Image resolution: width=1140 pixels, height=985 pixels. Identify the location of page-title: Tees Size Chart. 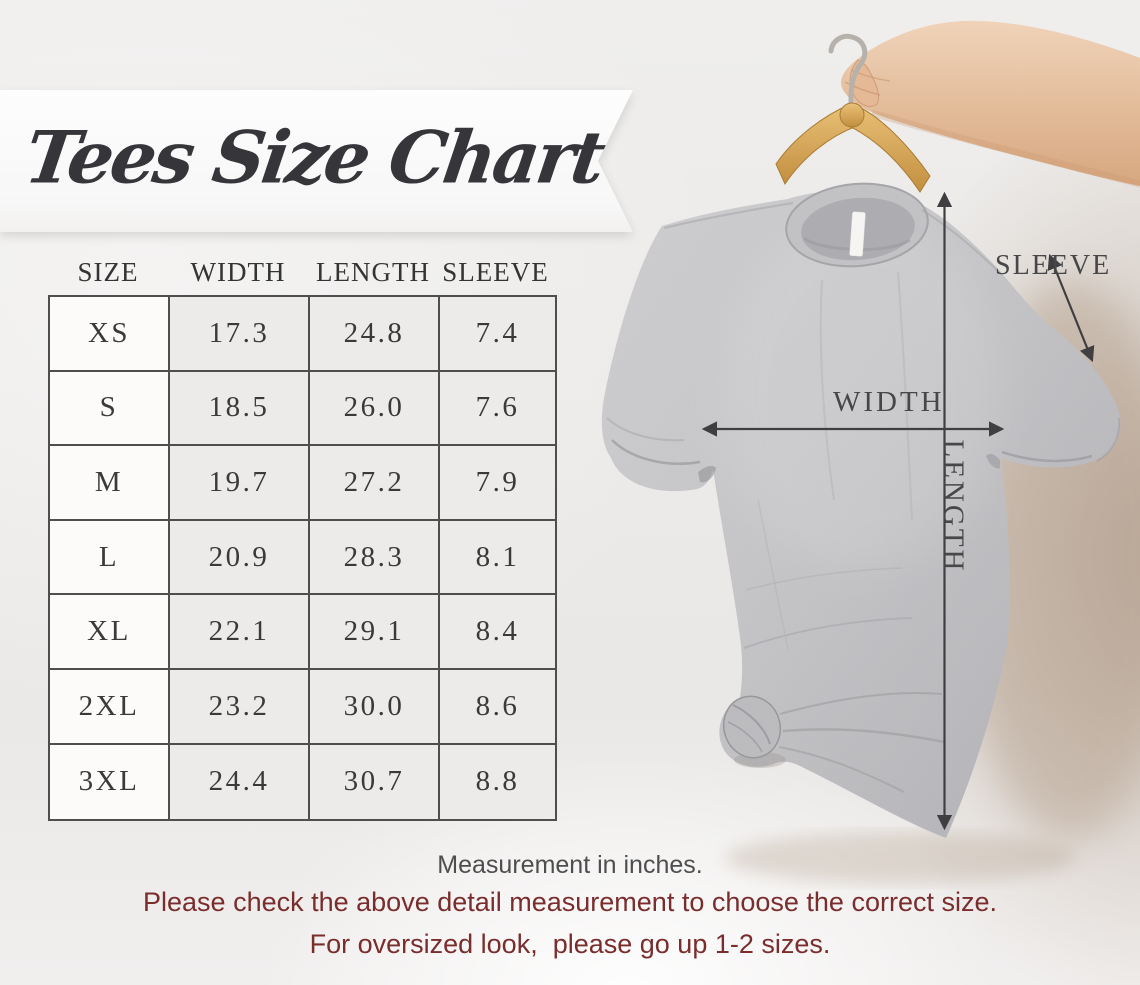
(314, 157).